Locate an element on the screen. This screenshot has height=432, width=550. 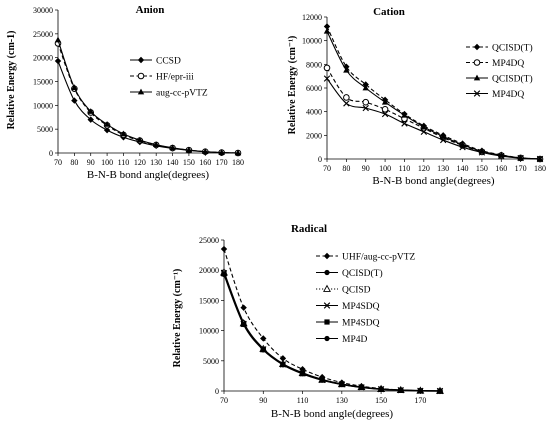
cation-x-axis-label: B-N-B bond angle(degrees) is located at coordinates (433, 181).